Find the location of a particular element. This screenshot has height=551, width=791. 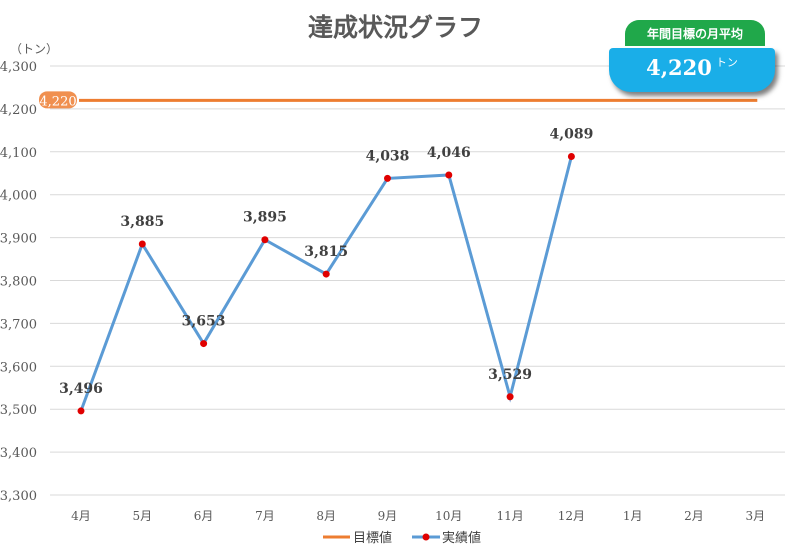

target-label: 4,220 is located at coordinates (57, 101).